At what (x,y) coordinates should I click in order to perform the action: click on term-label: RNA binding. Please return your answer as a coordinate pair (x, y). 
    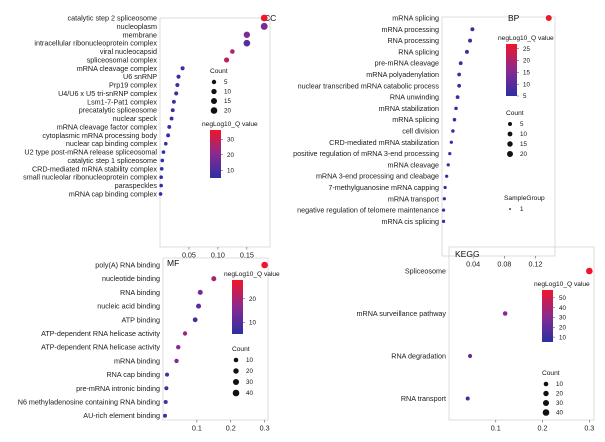
    Looking at the image, I should click on (140, 292).